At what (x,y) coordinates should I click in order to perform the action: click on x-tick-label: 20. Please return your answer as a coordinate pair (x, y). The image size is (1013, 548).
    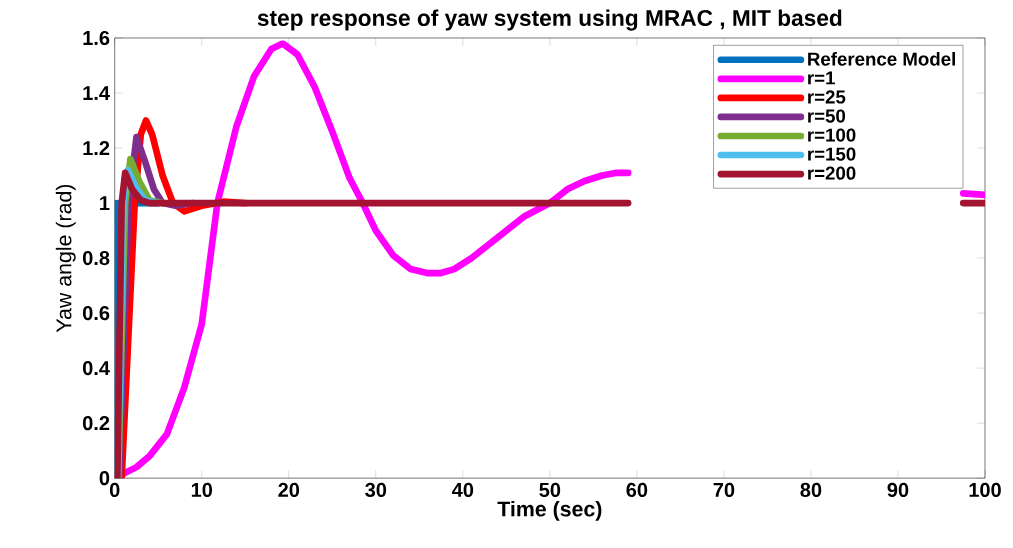
    Looking at the image, I should click on (289, 489).